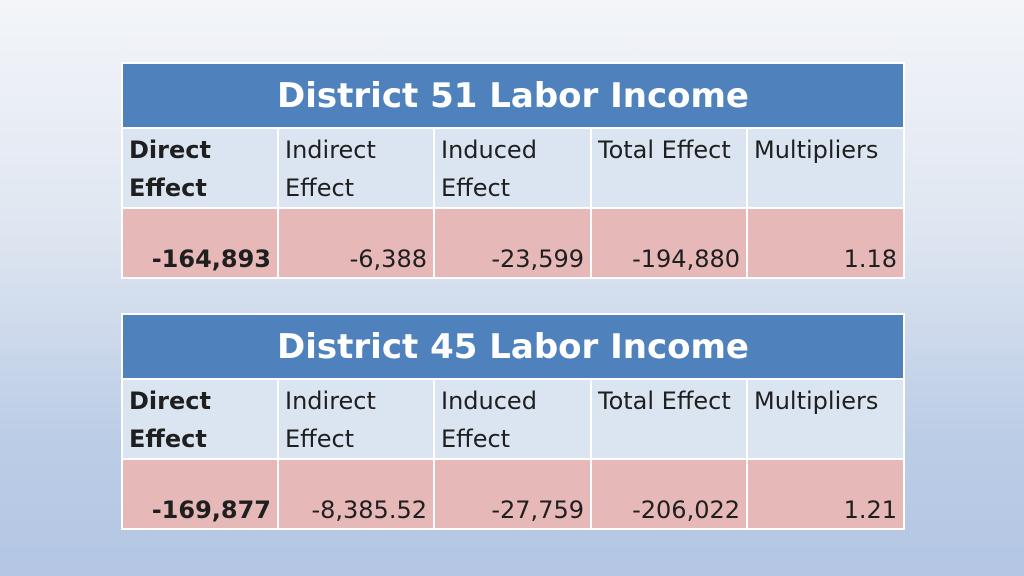 The height and width of the screenshot is (576, 1024). I want to click on value-induced-effect: -23,599, so click(512, 243).